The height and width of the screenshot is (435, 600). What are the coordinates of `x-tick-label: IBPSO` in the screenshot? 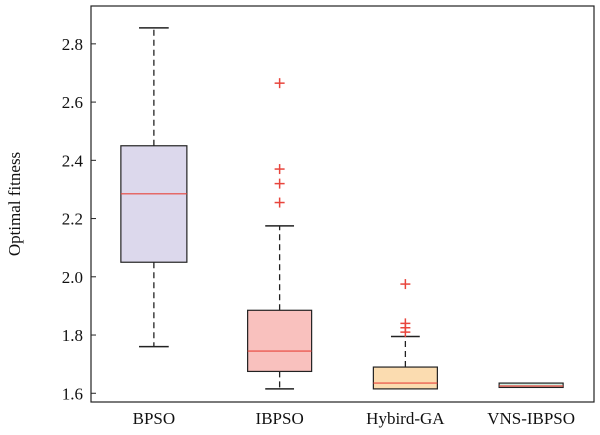 It's located at (280, 418).